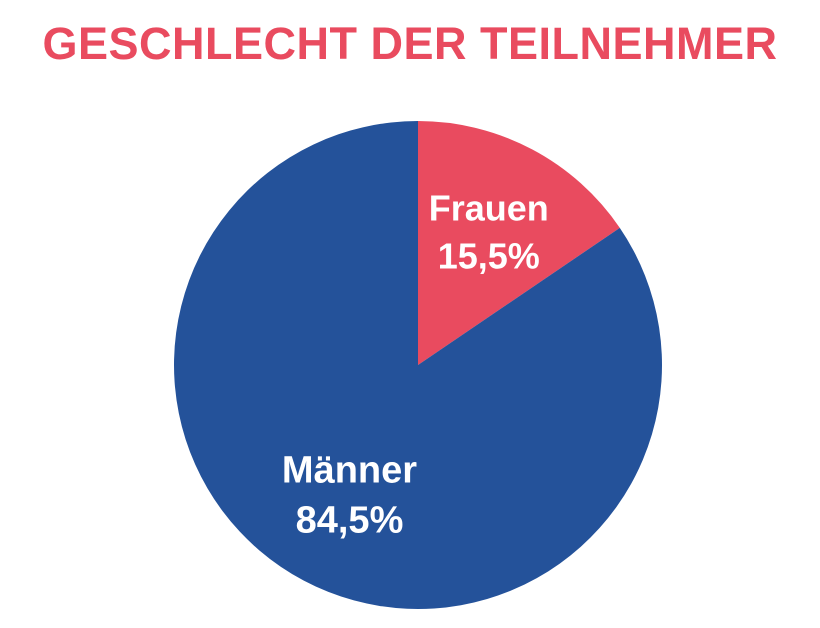 This screenshot has height=628, width=820. Describe the element at coordinates (349, 470) in the screenshot. I see `slice-label-name-männer: Männer` at that location.